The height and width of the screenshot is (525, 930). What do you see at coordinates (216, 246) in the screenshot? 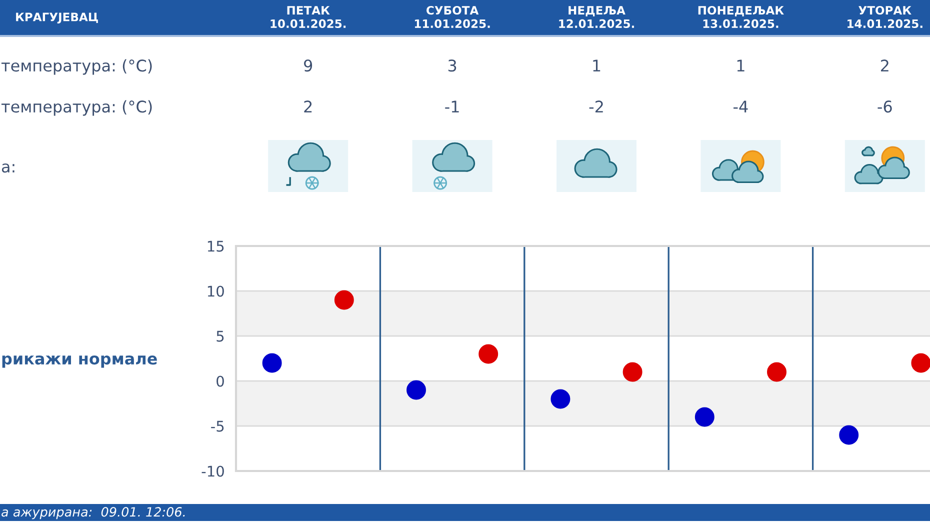
I see `y-tick-label: 15` at bounding box center [216, 246].